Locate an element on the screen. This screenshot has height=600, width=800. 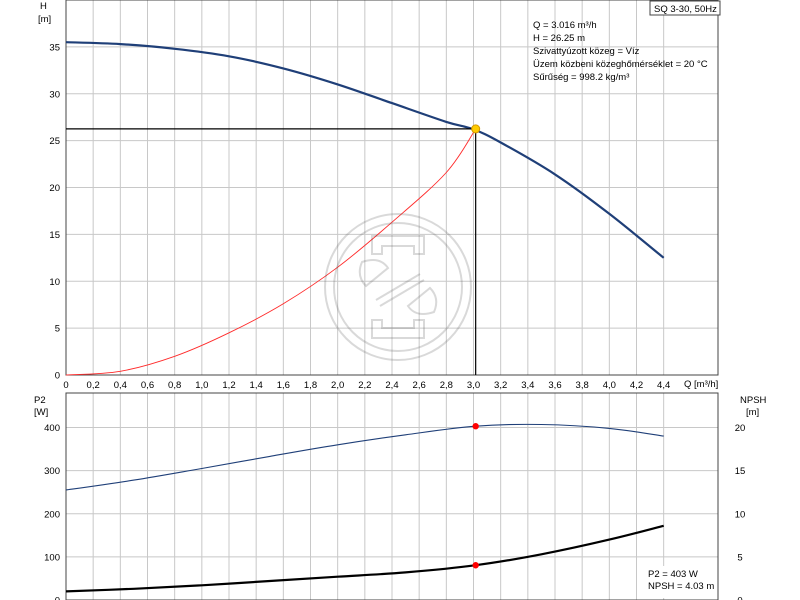
flow-tick-label: 3,0 is located at coordinates (473, 385).